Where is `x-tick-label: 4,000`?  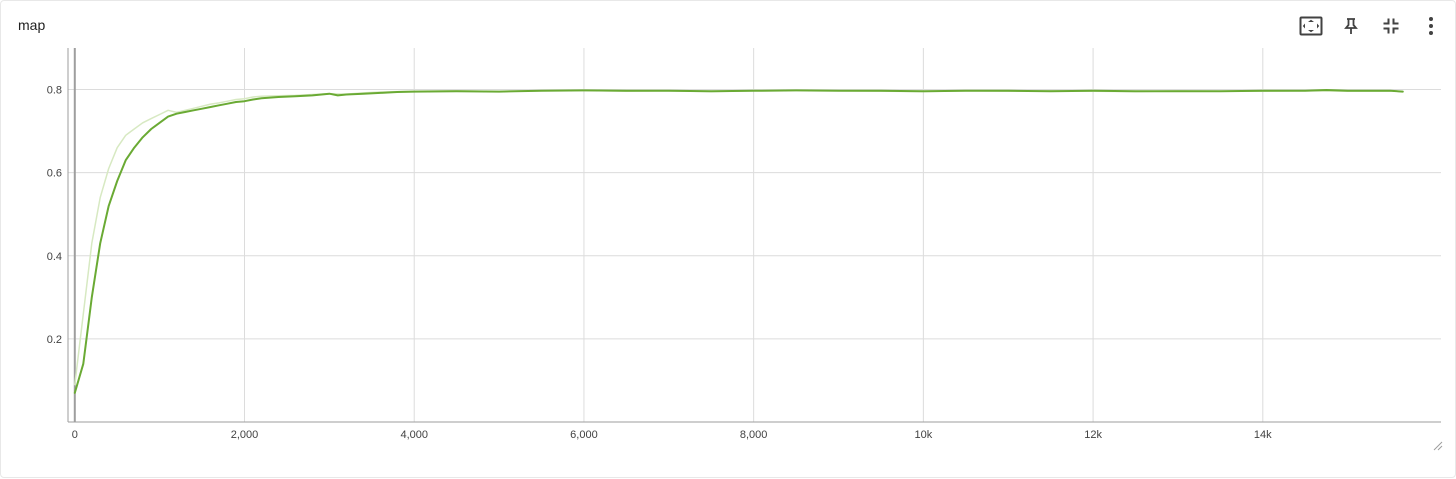 x-tick-label: 4,000 is located at coordinates (414, 435).